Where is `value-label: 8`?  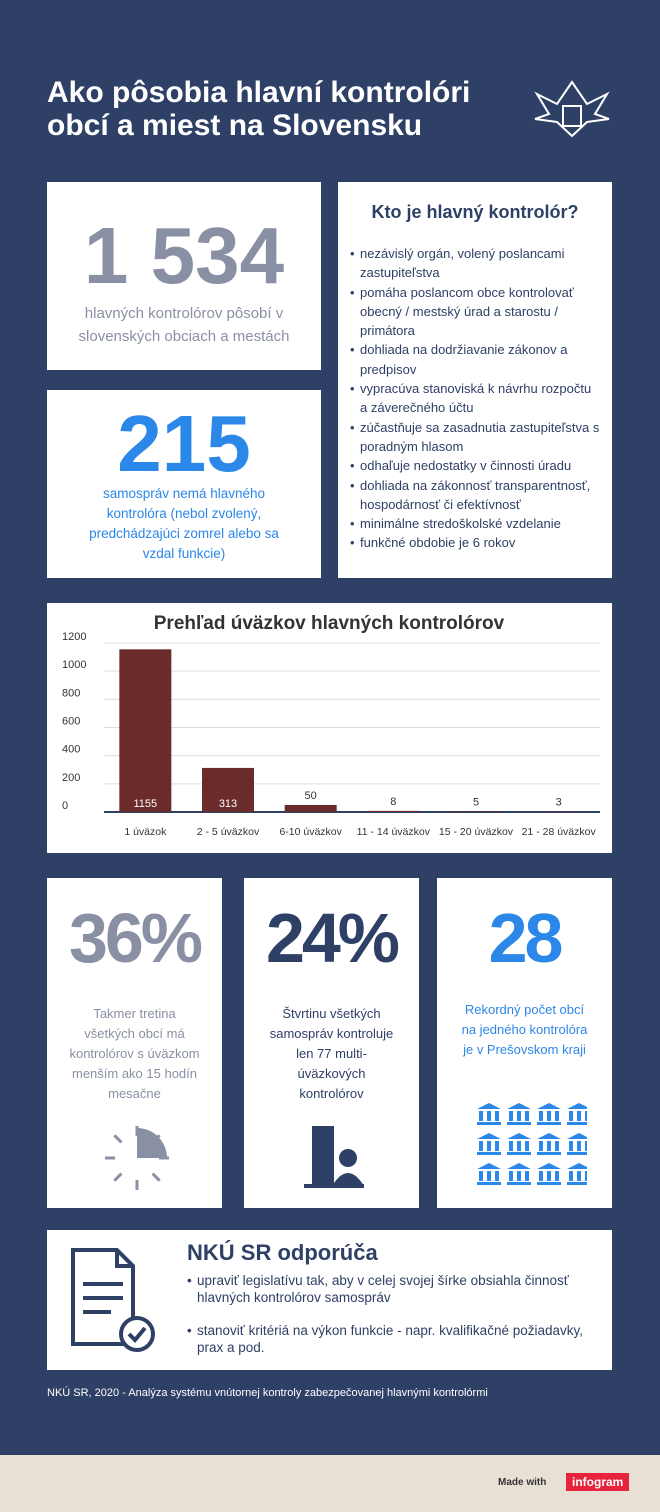 value-label: 8 is located at coordinates (393, 802).